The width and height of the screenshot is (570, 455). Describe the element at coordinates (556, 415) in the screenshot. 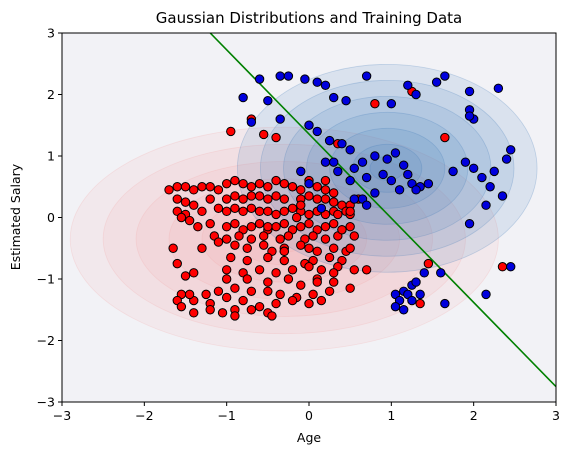

I see `x-tick-label: 3` at that location.